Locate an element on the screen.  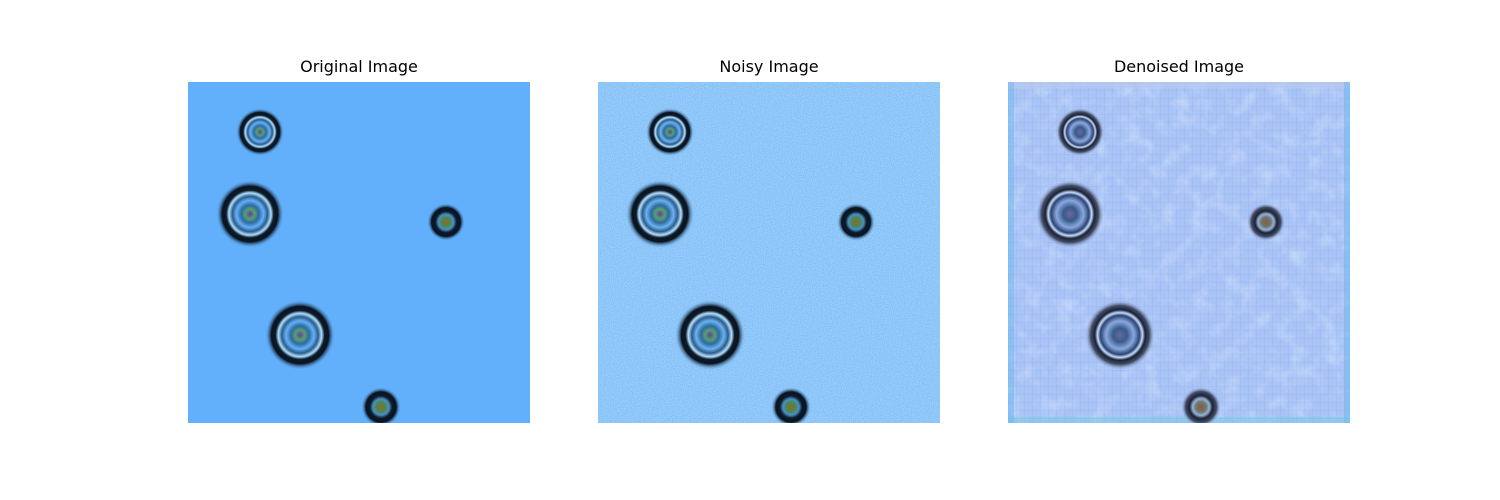
edge-artifact-right is located at coordinates (1347, 252).